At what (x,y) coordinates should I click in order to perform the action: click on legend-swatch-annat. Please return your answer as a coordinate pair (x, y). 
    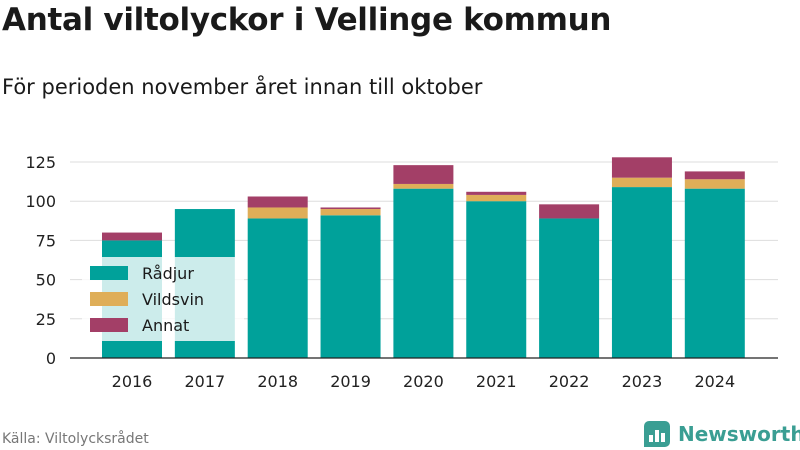
    Looking at the image, I should click on (109, 325).